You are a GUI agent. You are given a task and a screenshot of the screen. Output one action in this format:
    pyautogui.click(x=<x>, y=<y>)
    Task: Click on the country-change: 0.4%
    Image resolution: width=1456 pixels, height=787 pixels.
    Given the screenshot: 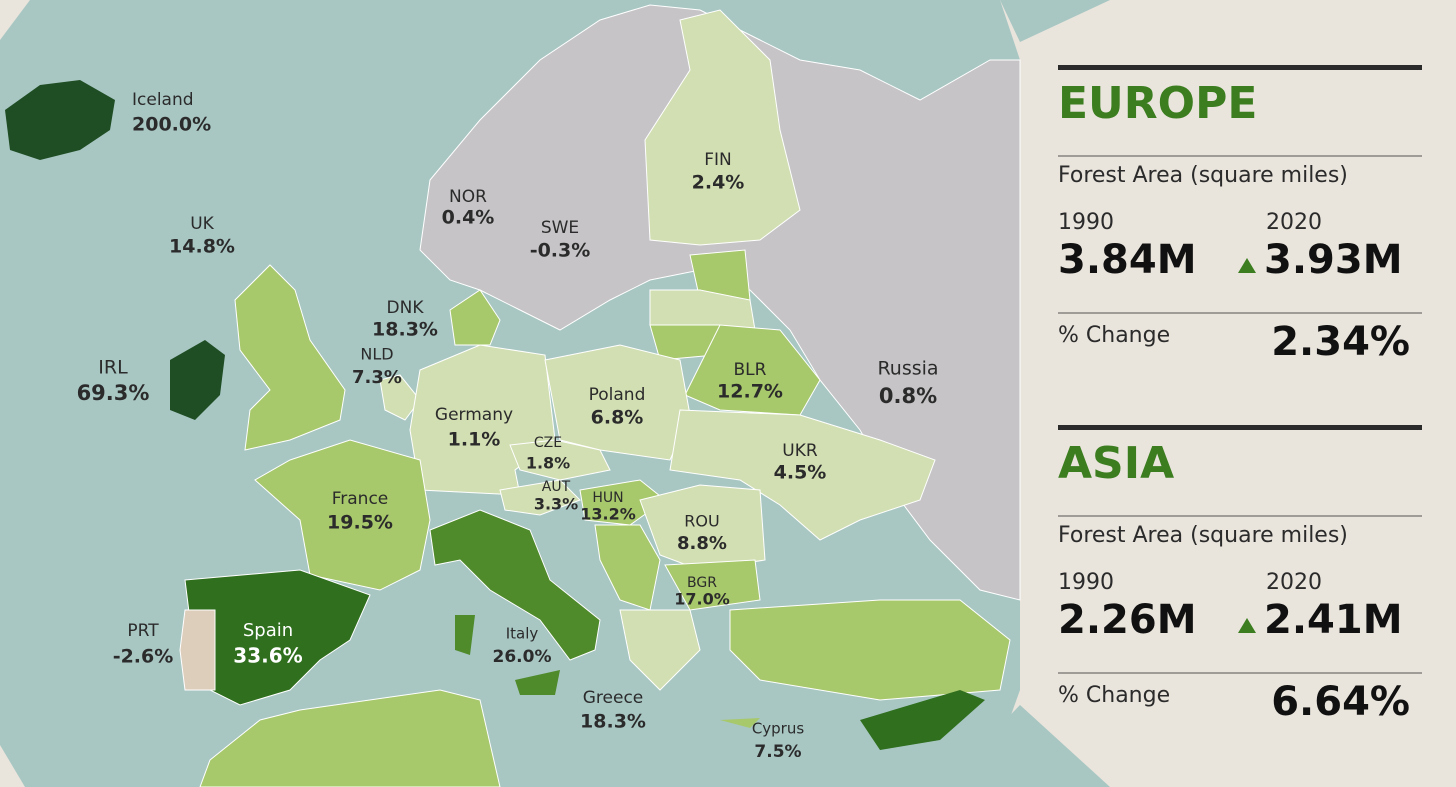 What is the action you would take?
    pyautogui.click(x=468, y=218)
    